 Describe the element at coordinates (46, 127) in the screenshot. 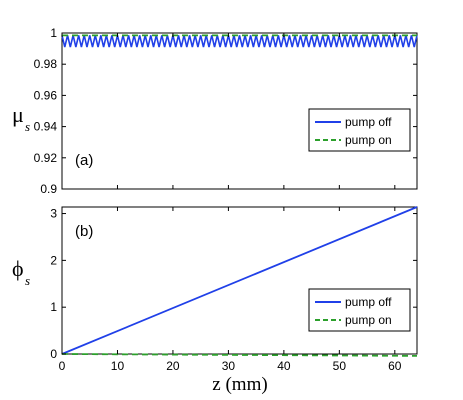

I see `y-tick-label-a: 0.94` at that location.